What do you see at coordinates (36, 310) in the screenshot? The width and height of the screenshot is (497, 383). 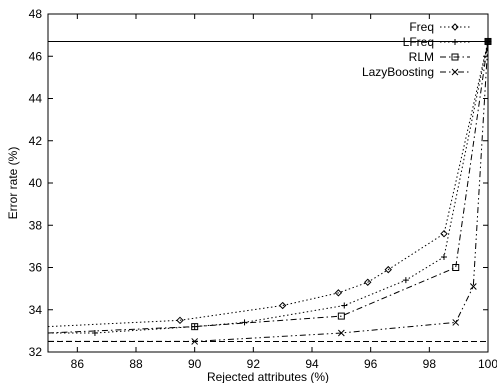 I see `y-tick-label: 34` at bounding box center [36, 310].